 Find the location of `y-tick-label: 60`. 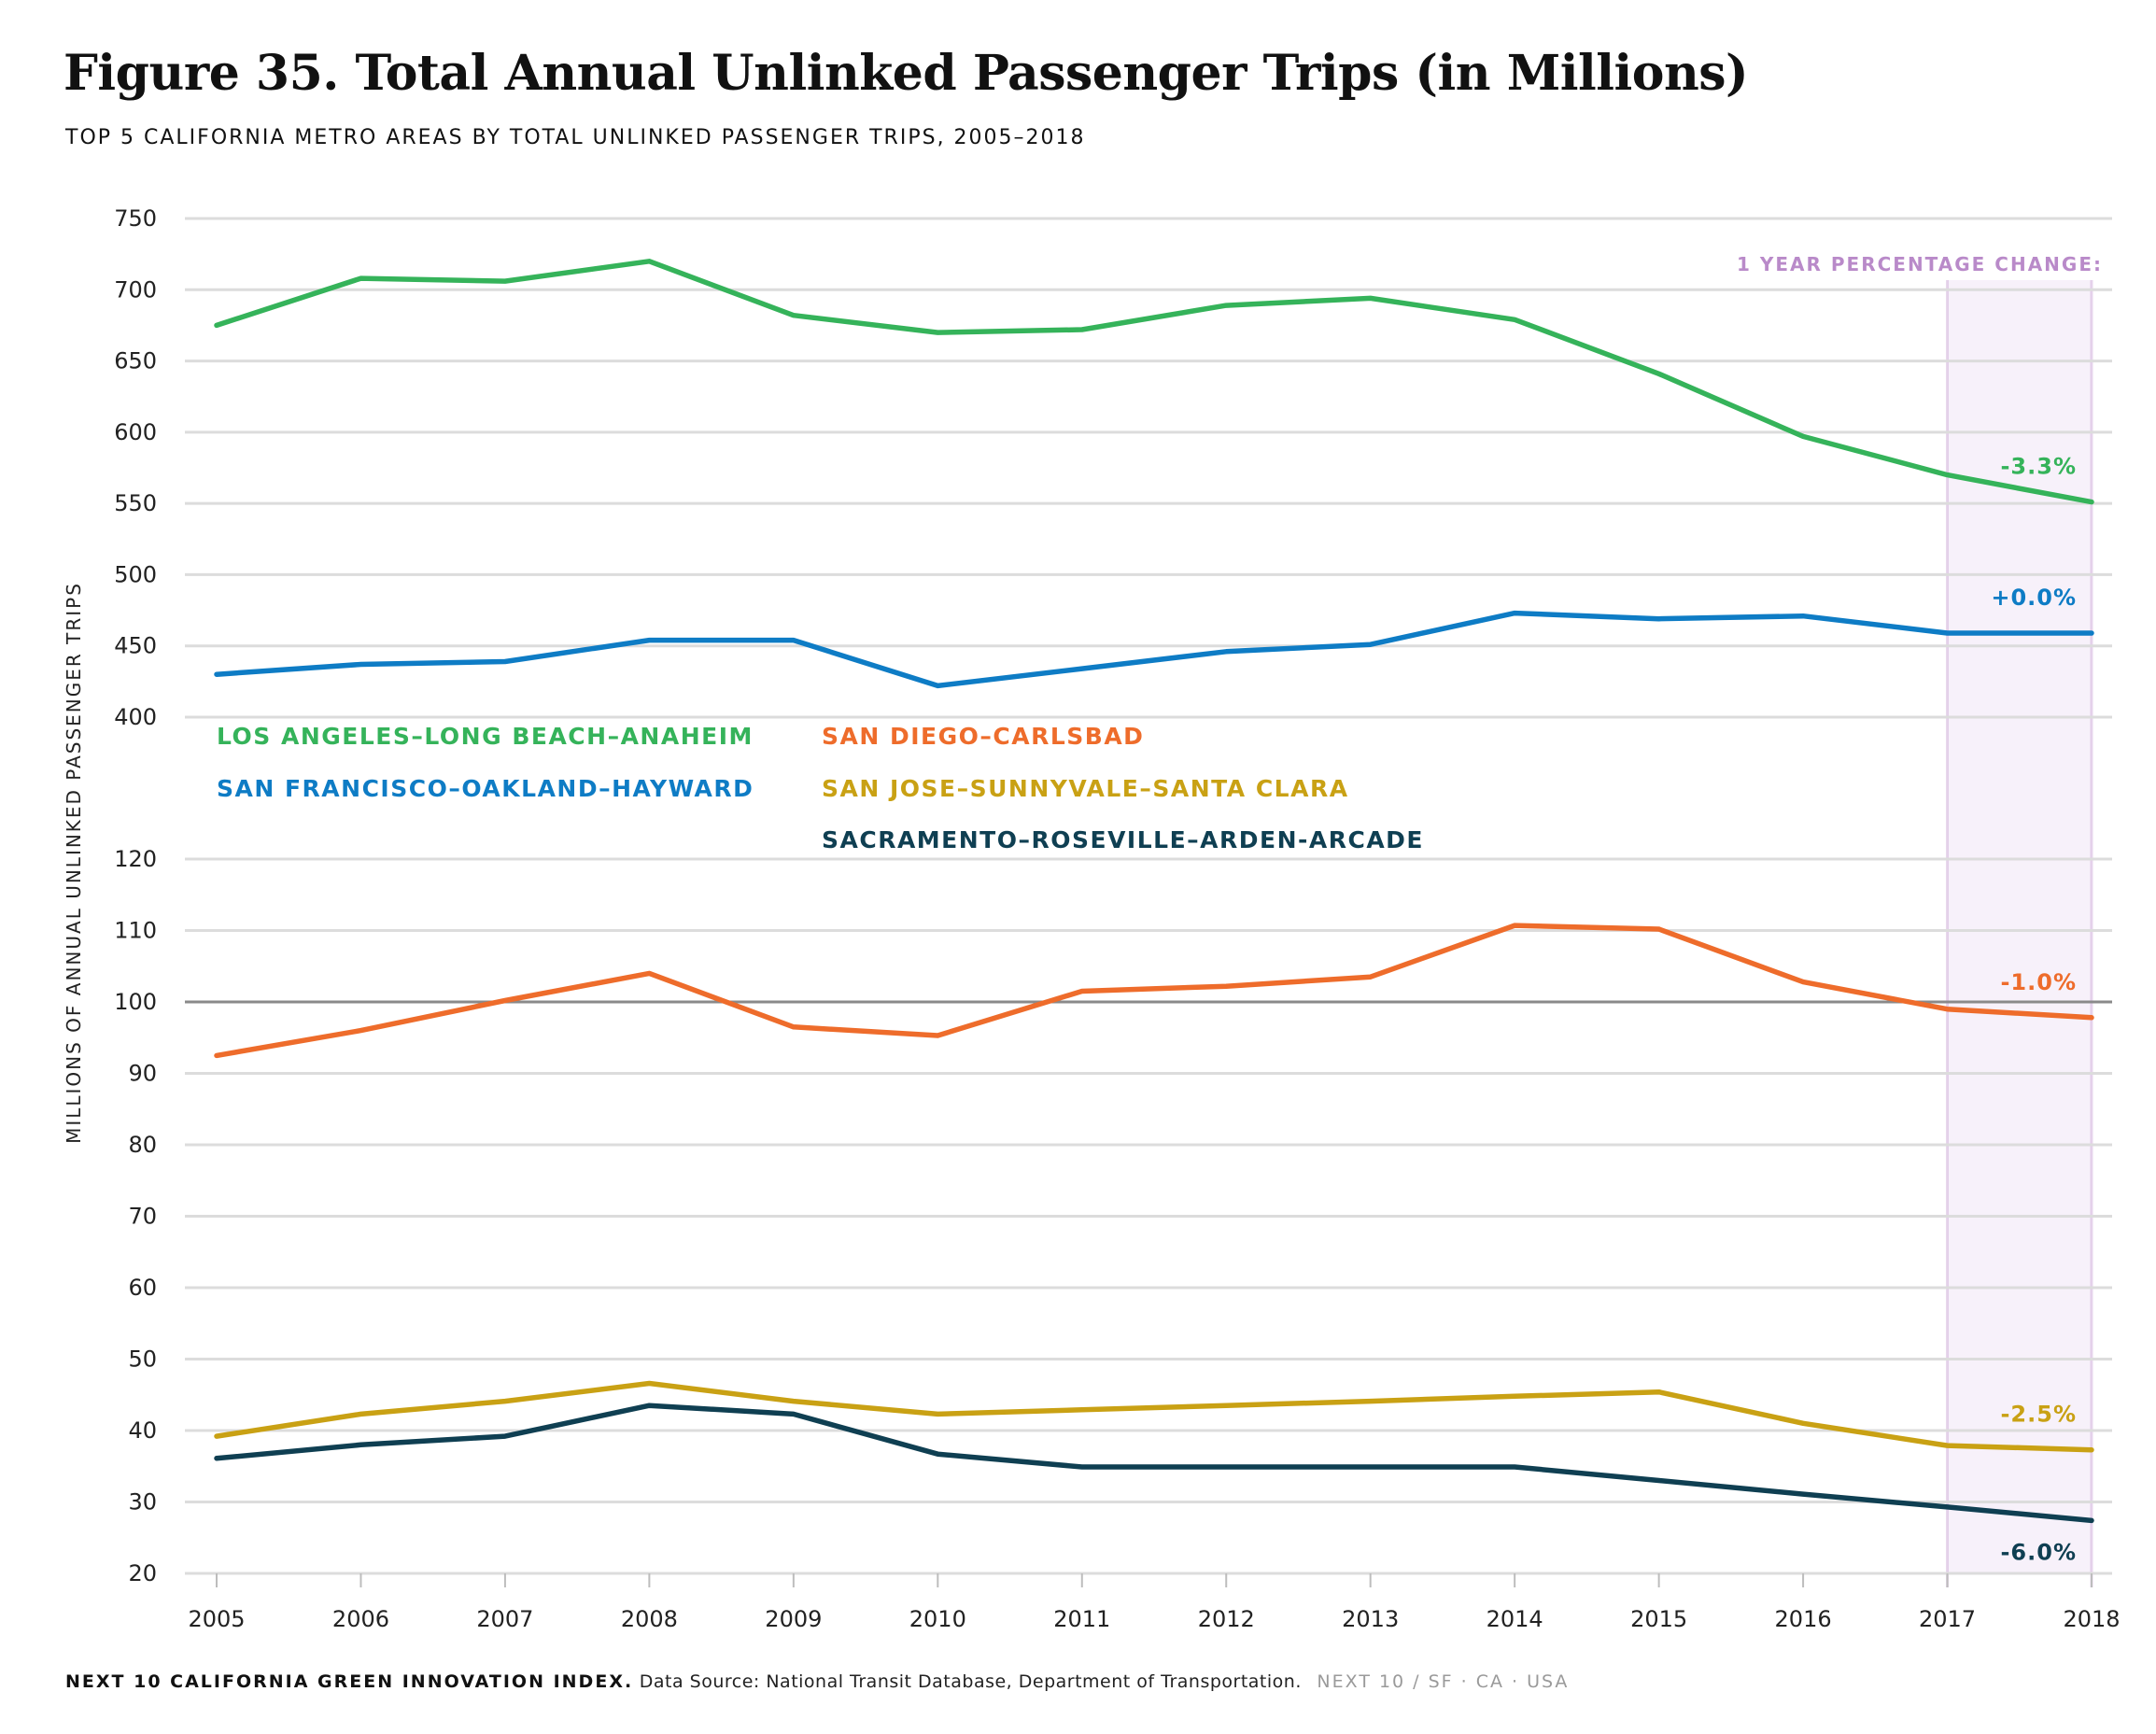

y-tick-label: 60 is located at coordinates (142, 1288).